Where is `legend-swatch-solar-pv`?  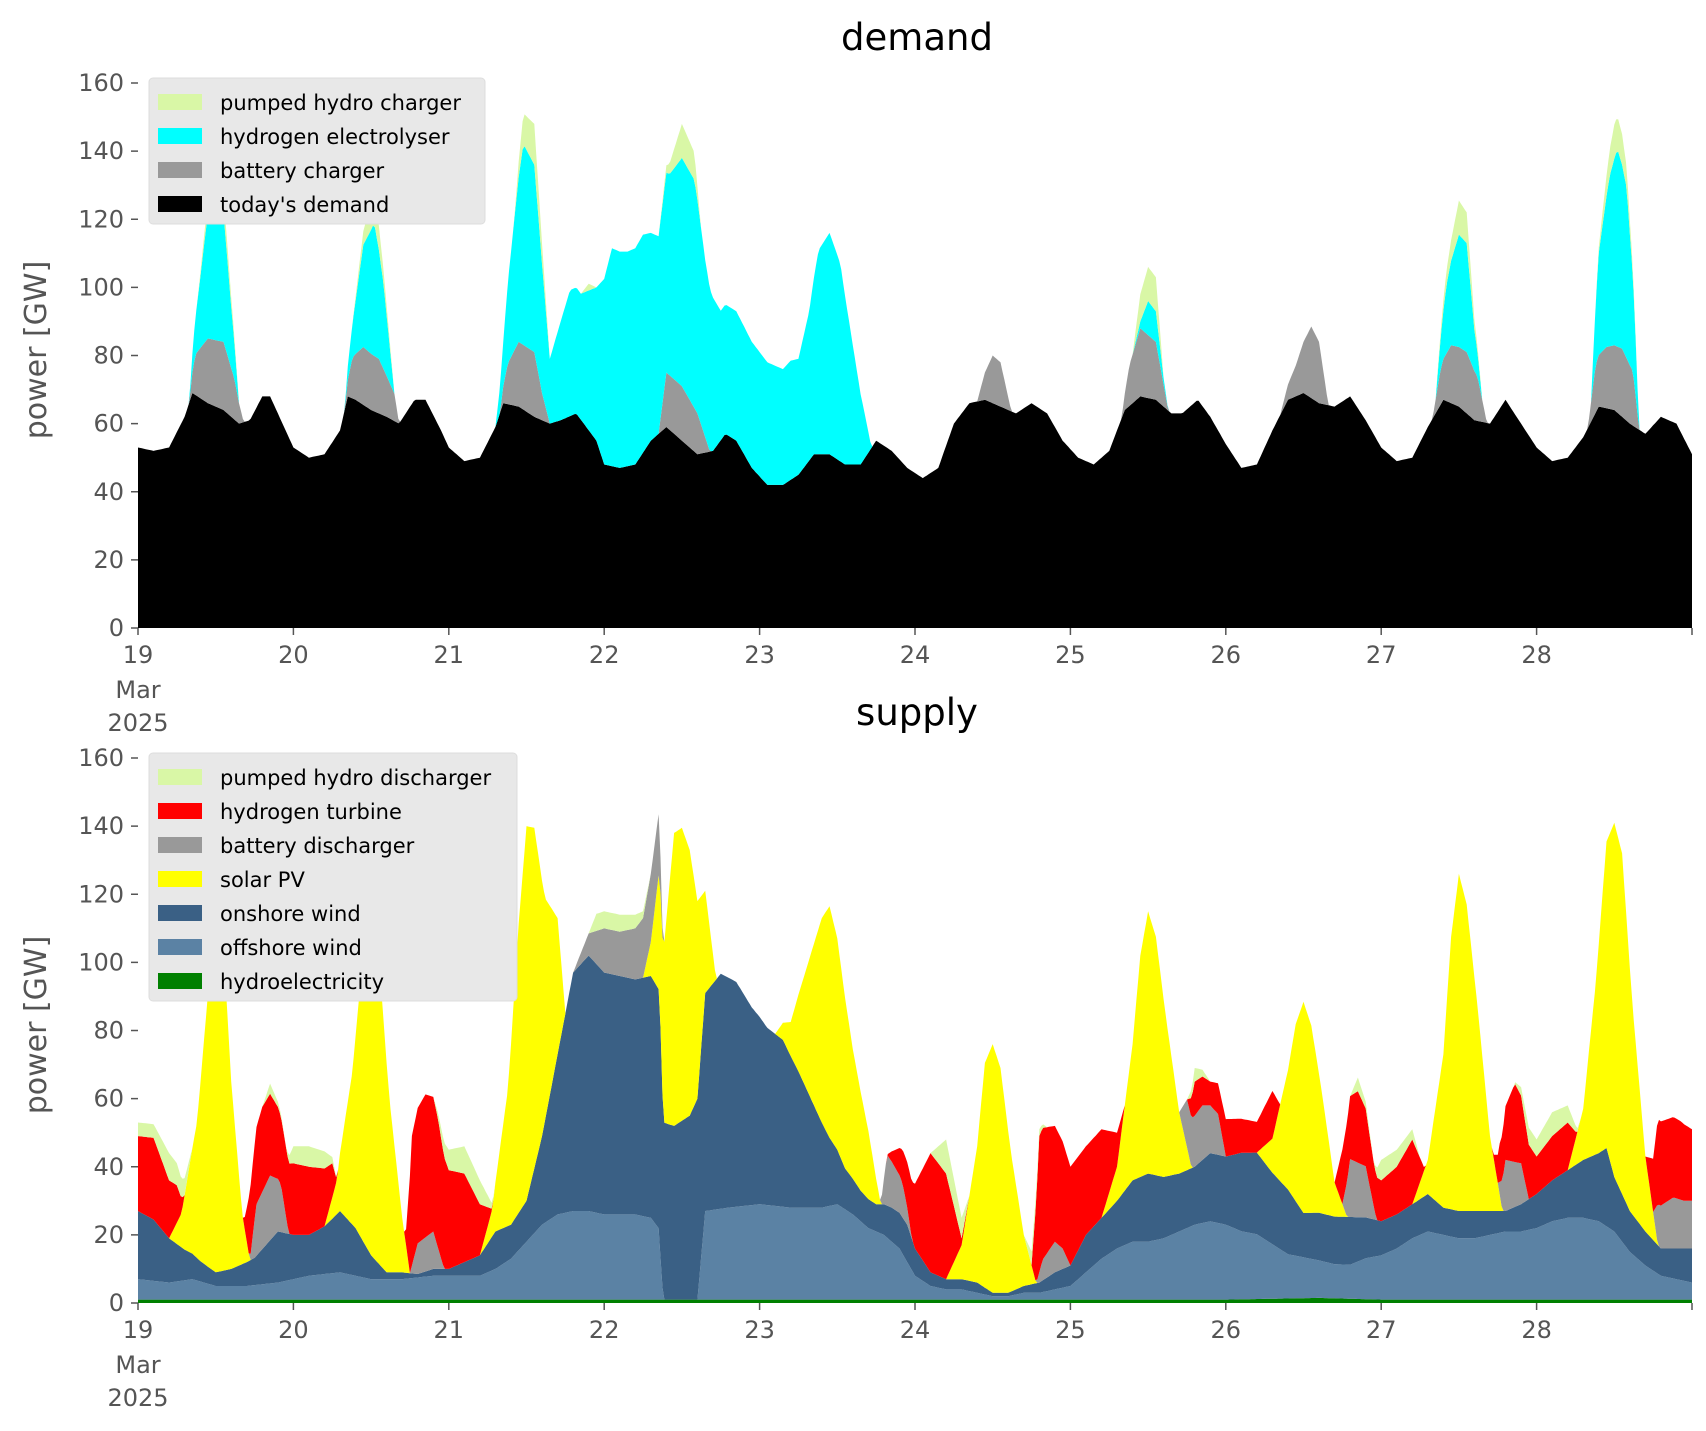 legend-swatch-solar-pv is located at coordinates (180, 879).